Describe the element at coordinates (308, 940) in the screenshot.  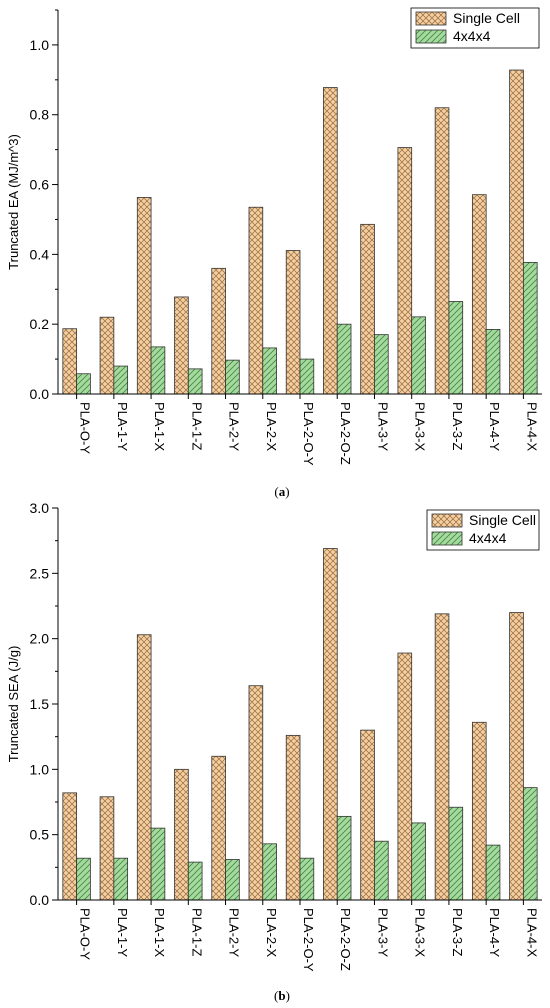
I see `panel-b-x-tick-label: PLA-2-O-Y` at that location.